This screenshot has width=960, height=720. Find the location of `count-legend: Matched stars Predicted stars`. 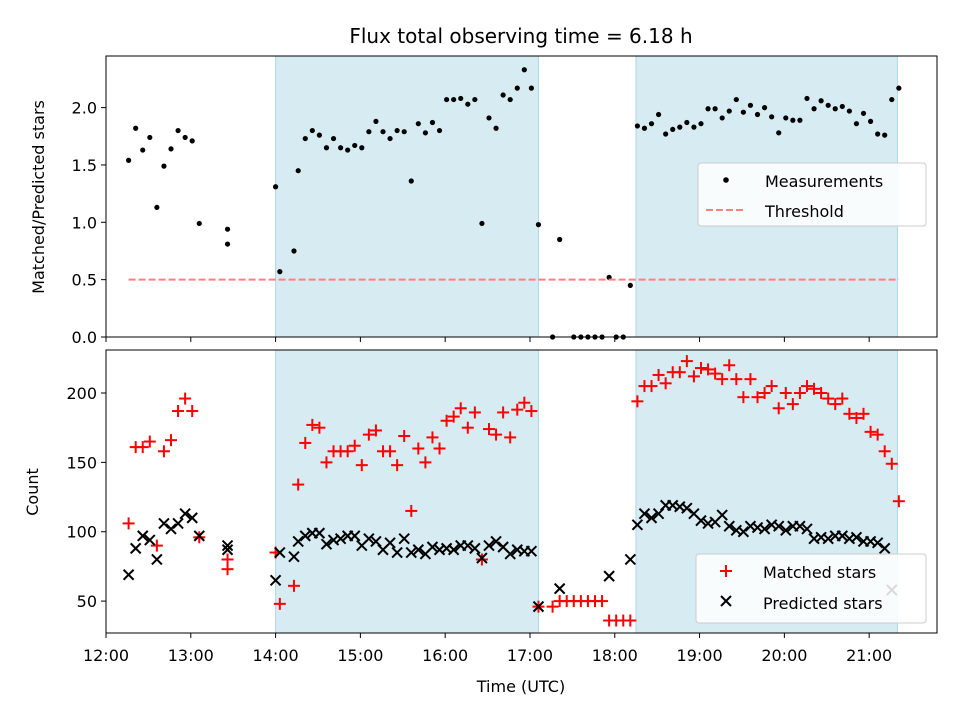

count-legend: Matched stars Predicted stars is located at coordinates (811, 588).